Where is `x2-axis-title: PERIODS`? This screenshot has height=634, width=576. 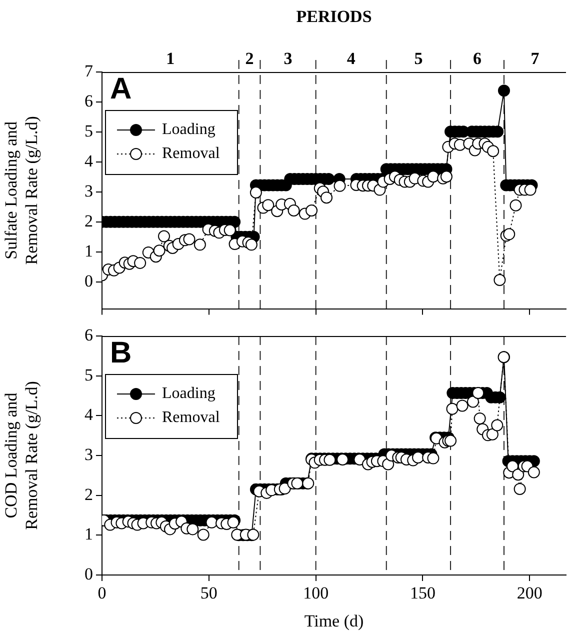 x2-axis-title: PERIODS is located at coordinates (334, 16).